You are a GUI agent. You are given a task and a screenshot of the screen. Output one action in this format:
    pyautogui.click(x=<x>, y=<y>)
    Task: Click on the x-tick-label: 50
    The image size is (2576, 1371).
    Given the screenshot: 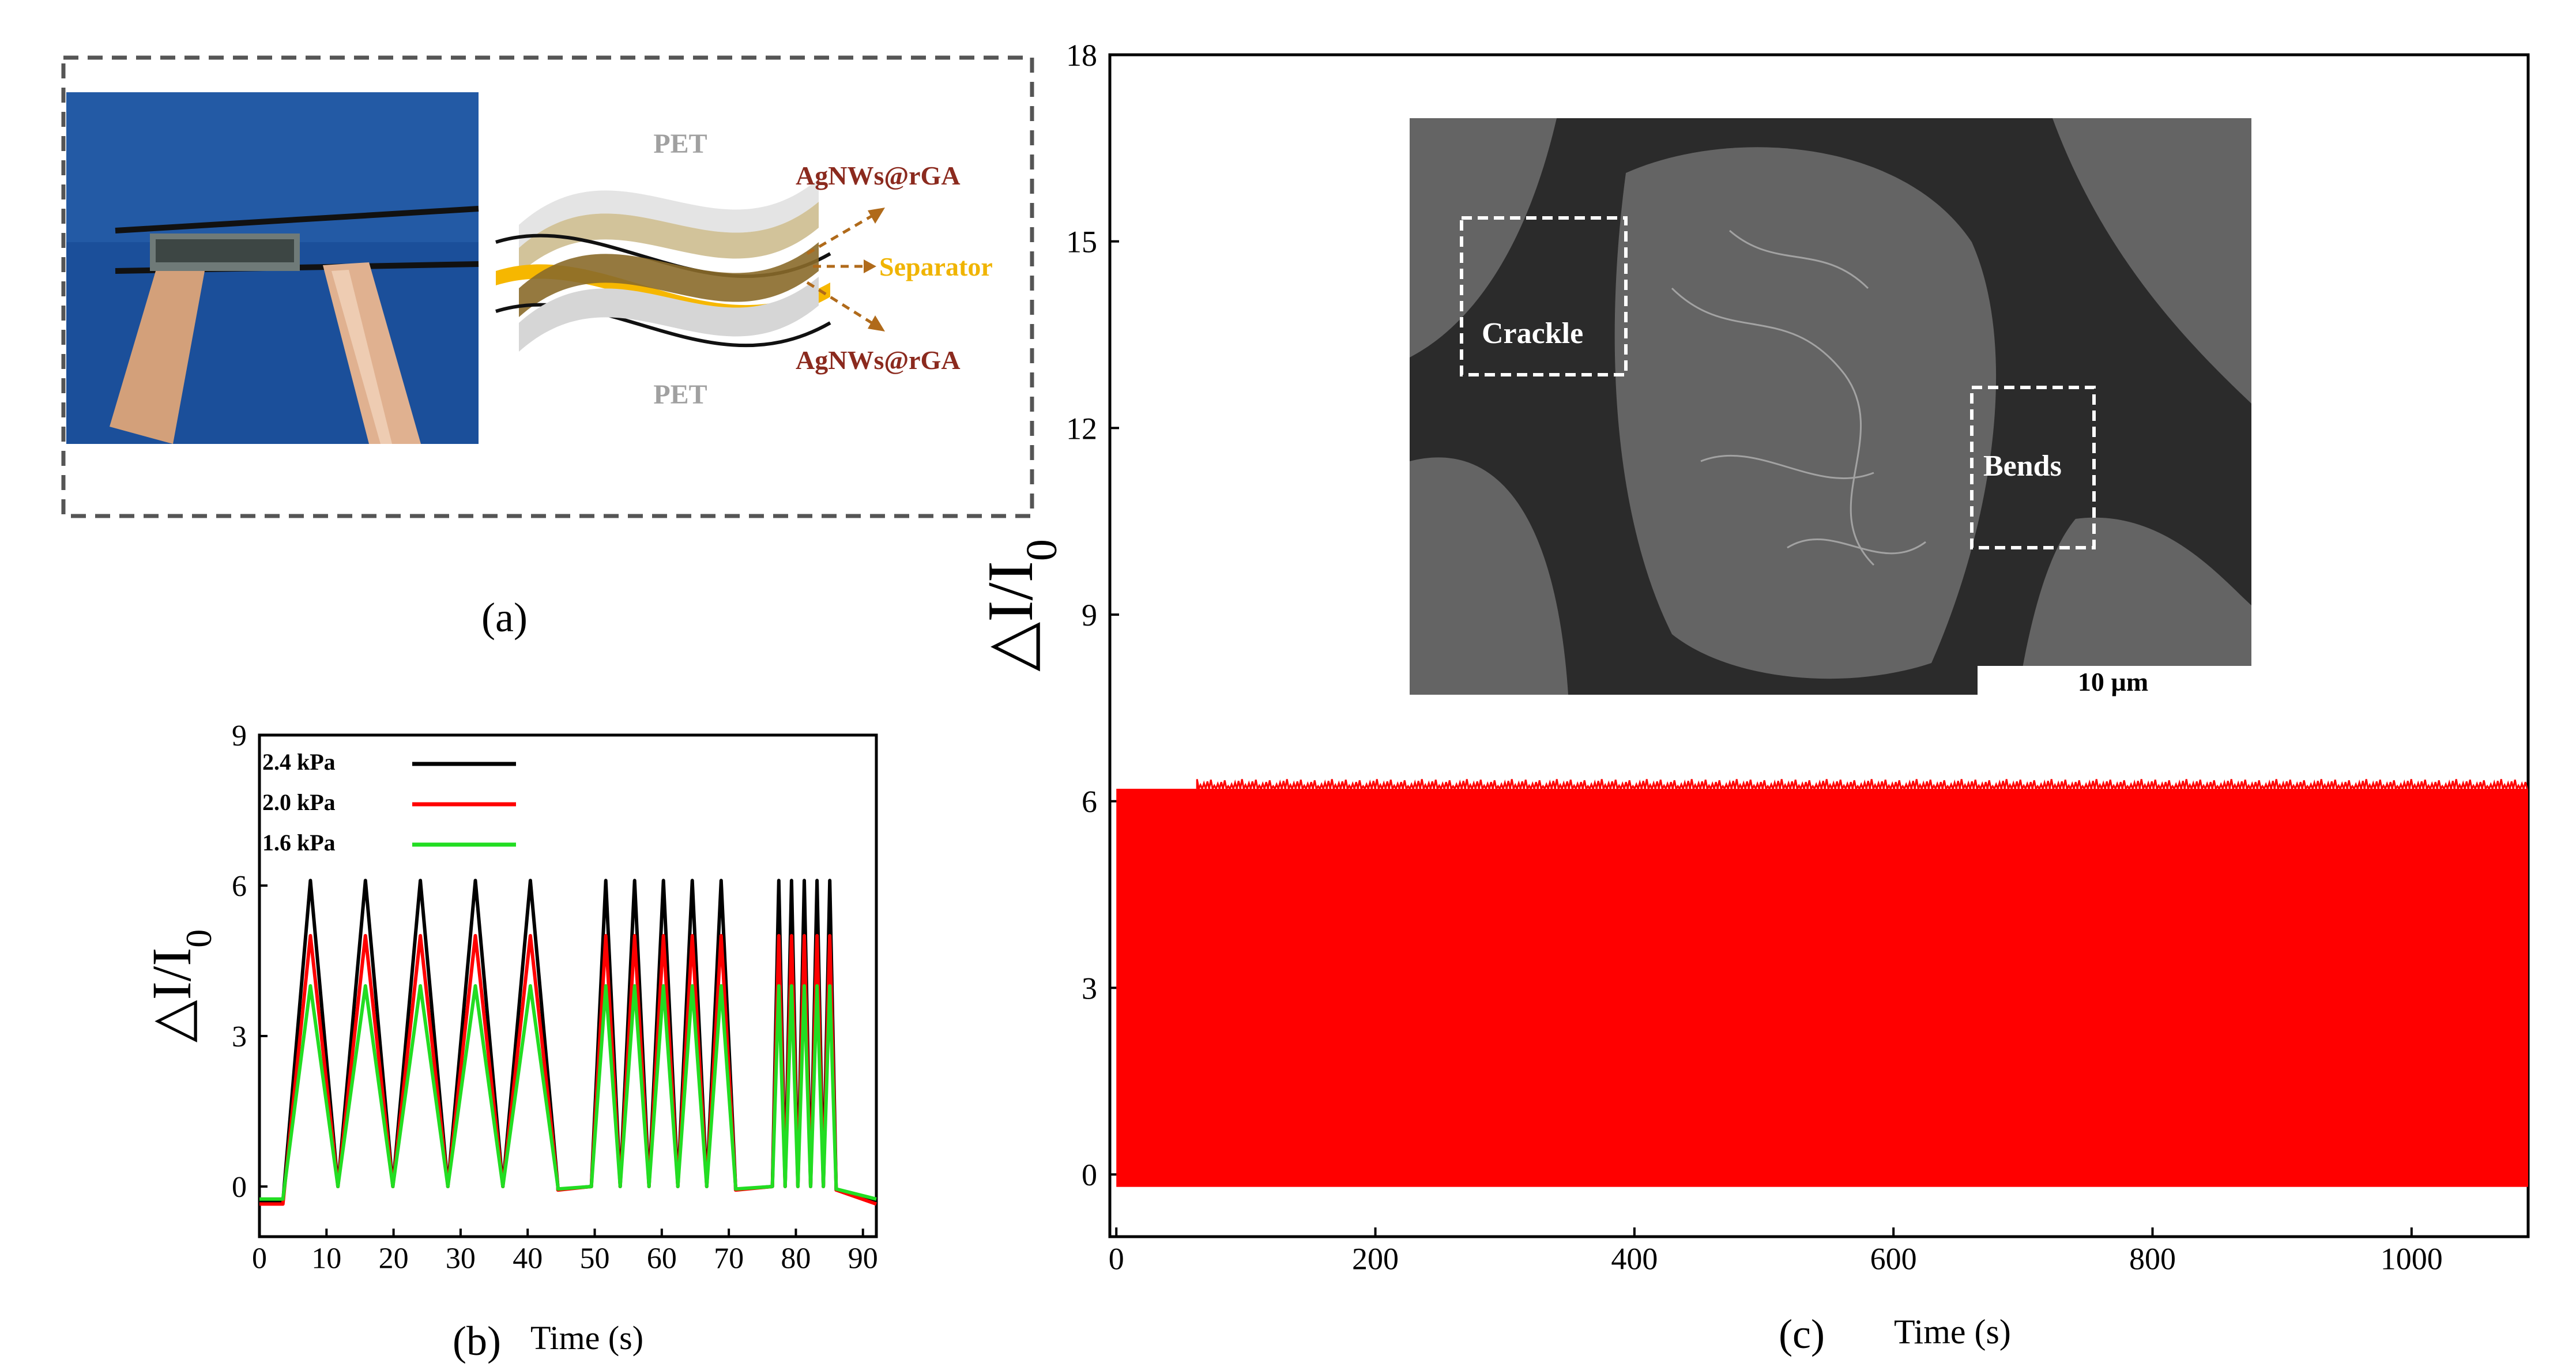 What is the action you would take?
    pyautogui.click(x=595, y=1258)
    